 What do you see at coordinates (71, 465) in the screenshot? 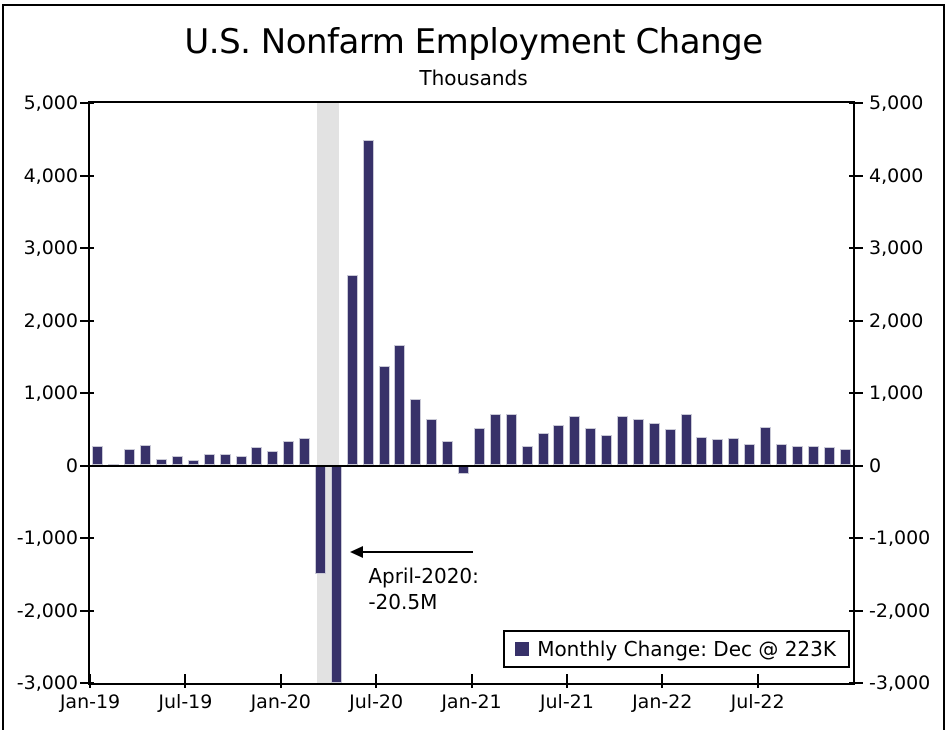
I see `y-axis-label-left: 0` at bounding box center [71, 465].